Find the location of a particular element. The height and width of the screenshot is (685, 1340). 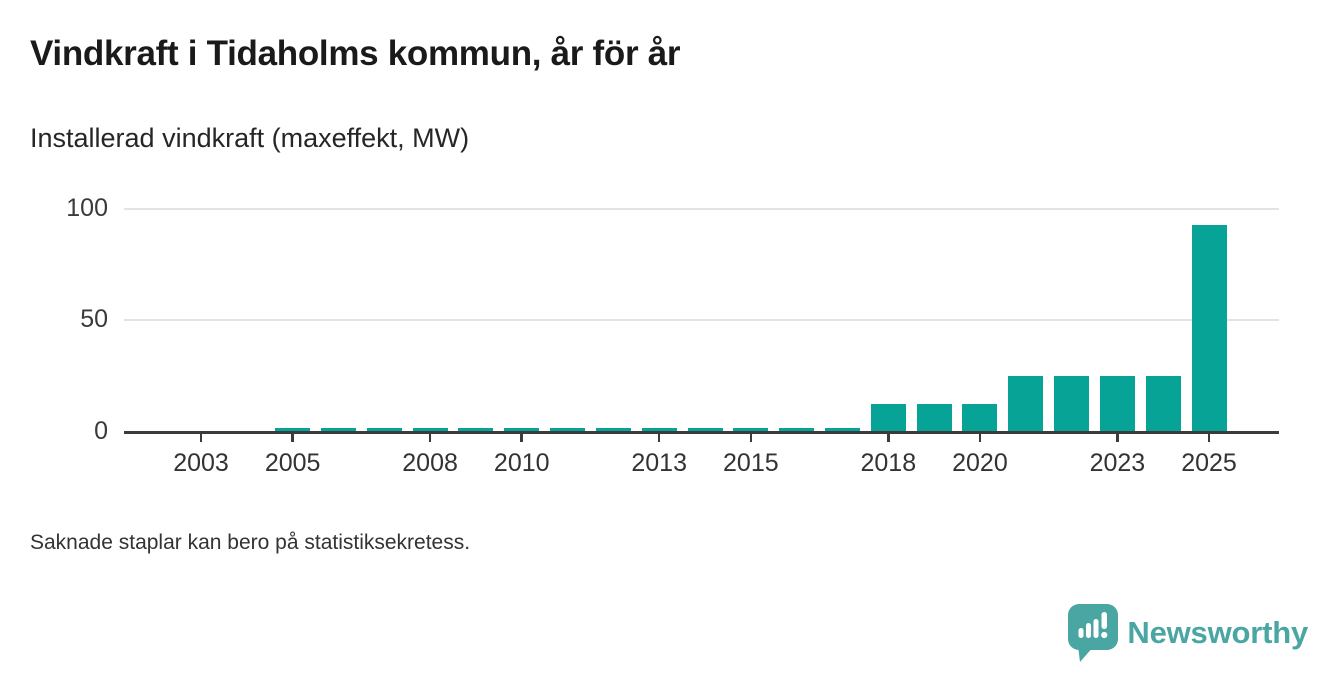

page-title: Vindkraft i Tidaholms kommun, år för år is located at coordinates (355, 53).